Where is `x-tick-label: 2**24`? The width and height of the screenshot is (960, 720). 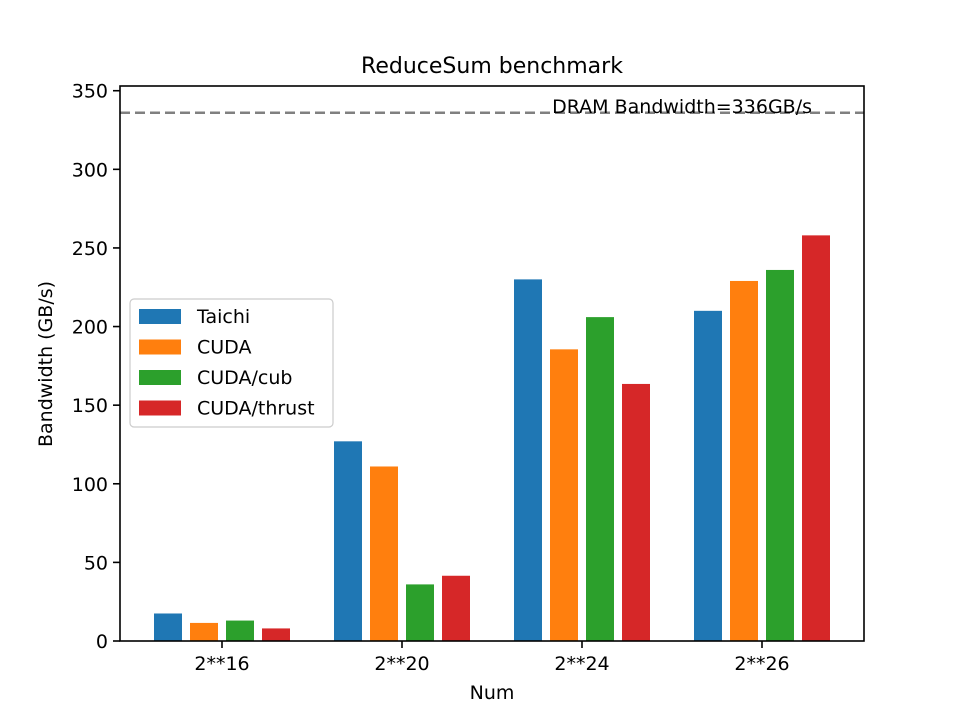 x-tick-label: 2**24 is located at coordinates (581, 664).